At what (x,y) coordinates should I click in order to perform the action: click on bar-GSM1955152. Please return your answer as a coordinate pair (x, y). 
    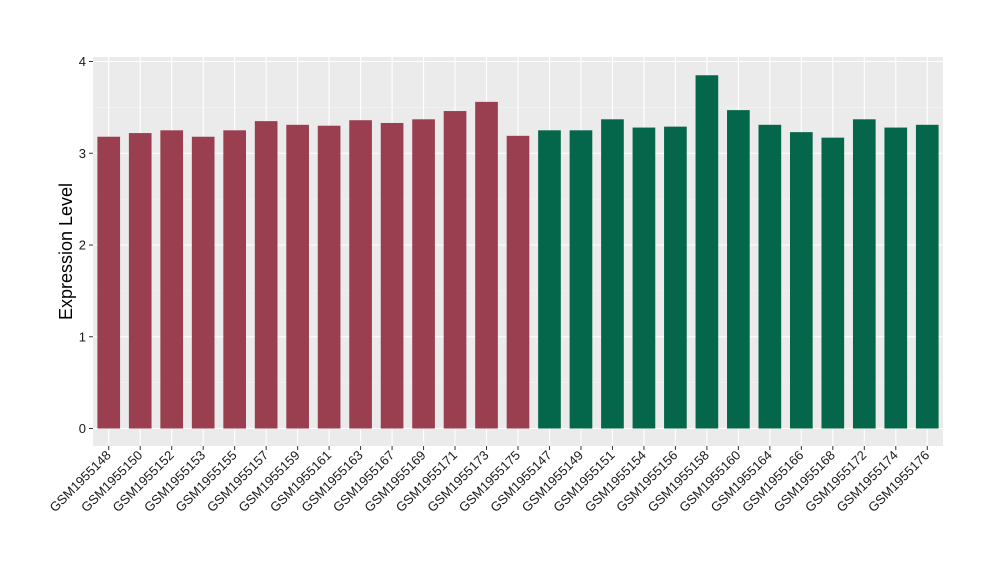
    Looking at the image, I should click on (172, 279).